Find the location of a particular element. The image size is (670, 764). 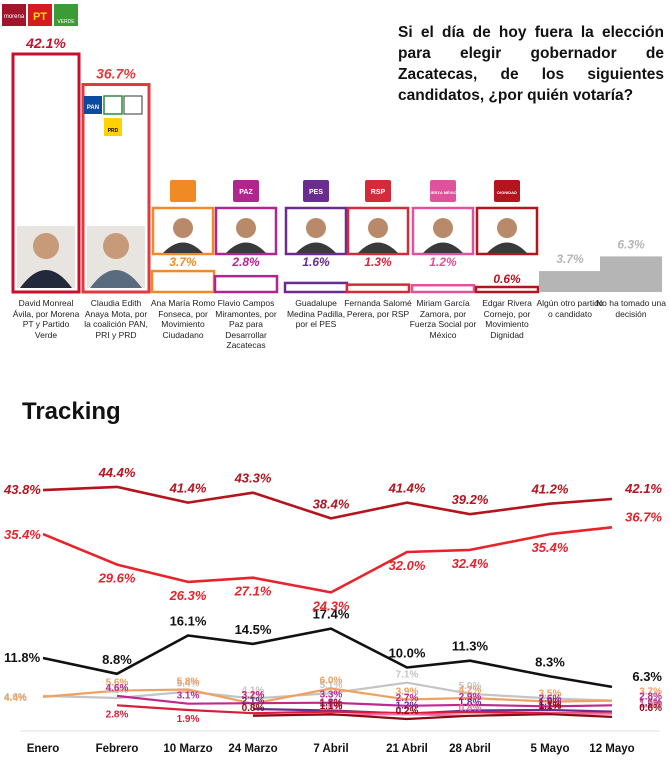

data-label: 4.4% is located at coordinates (15, 698).